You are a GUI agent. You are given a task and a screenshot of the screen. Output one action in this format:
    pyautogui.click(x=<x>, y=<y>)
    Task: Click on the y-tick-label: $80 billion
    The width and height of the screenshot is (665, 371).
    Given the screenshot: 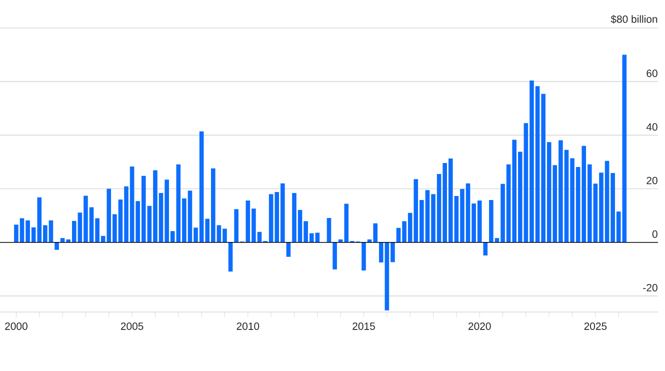 What is the action you would take?
    pyautogui.click(x=634, y=19)
    